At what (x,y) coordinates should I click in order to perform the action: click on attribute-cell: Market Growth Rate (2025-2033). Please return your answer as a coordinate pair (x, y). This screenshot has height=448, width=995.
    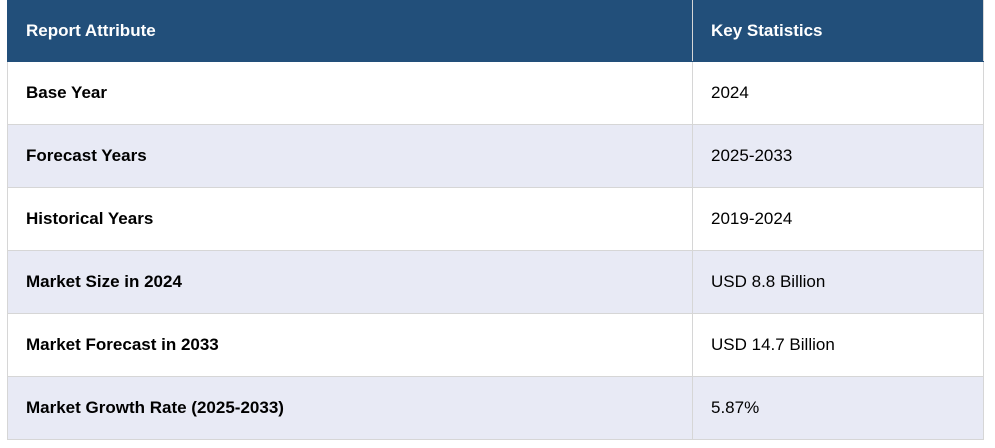
    Looking at the image, I should click on (350, 408).